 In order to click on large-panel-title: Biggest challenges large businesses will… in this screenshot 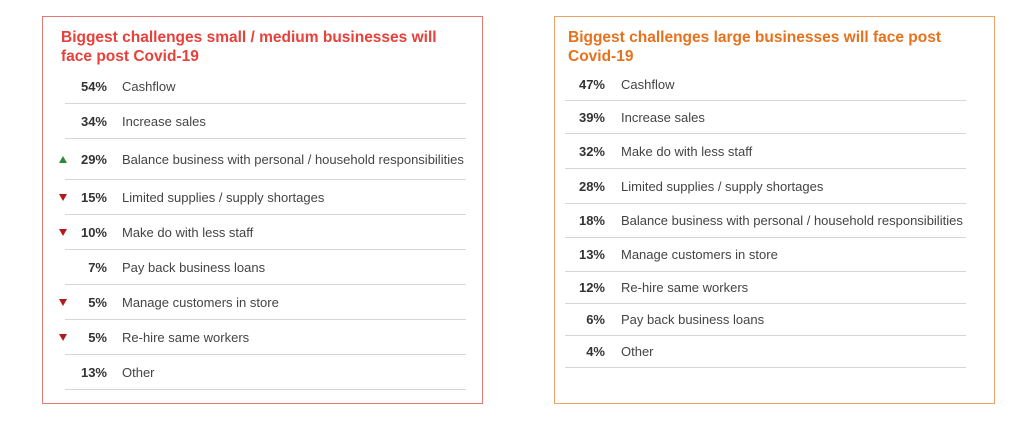, I will do `click(754, 47)`.